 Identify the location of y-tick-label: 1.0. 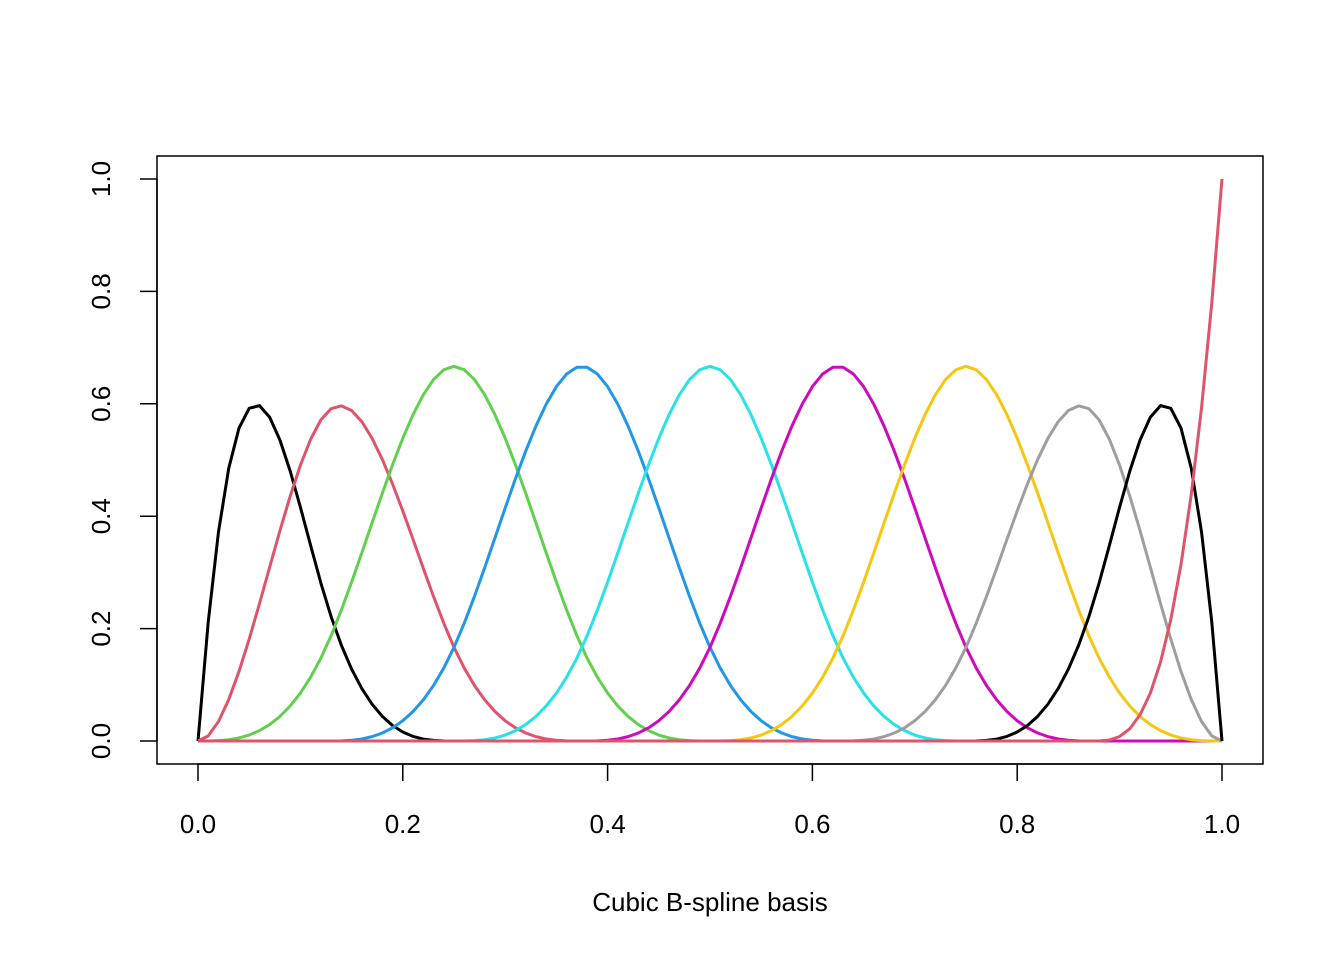
(101, 179).